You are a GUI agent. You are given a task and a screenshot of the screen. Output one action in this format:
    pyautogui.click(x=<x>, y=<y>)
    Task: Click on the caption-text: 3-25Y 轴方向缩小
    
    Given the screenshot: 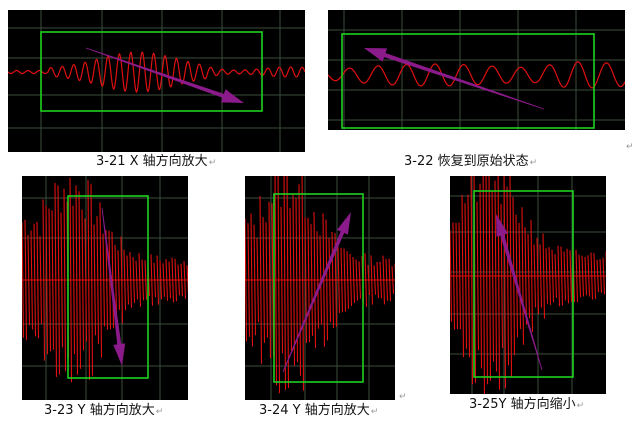 What is the action you would take?
    pyautogui.click(x=522, y=404)
    